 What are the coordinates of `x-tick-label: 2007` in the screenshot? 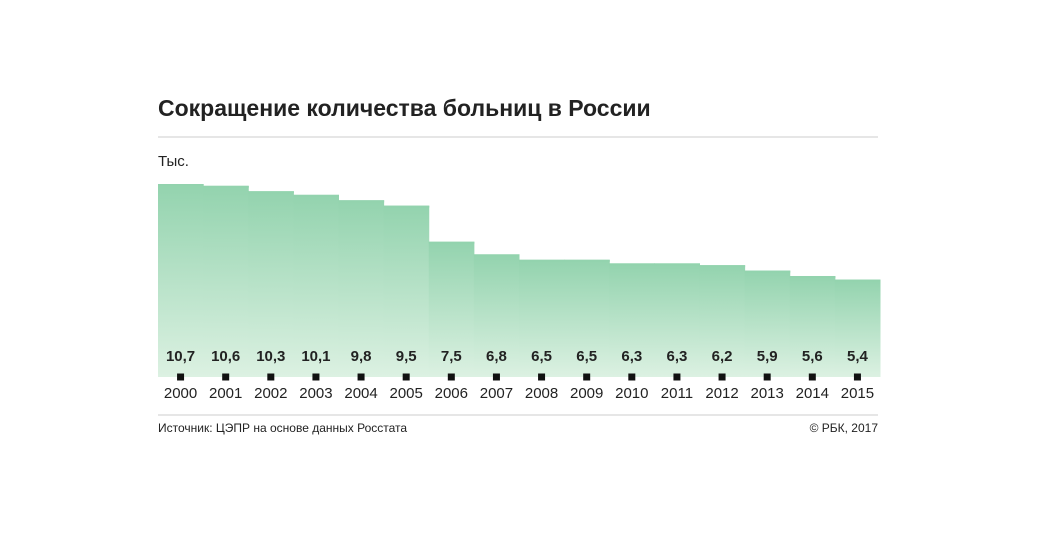 It's located at (496, 393).